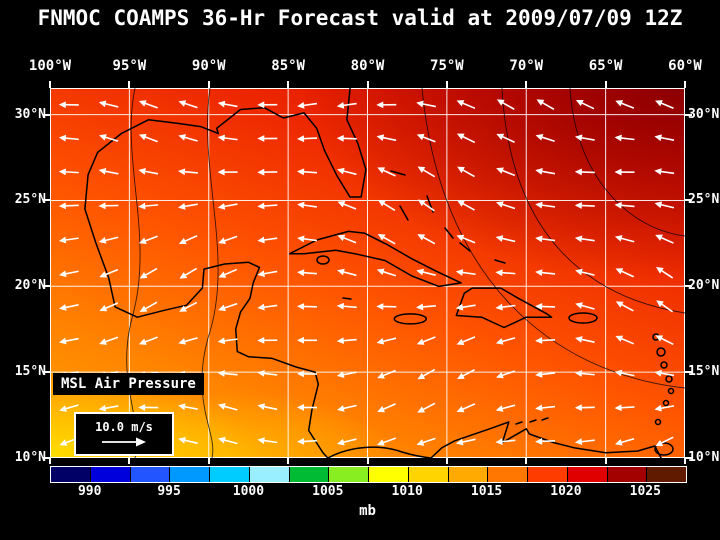 The image size is (720, 540). What do you see at coordinates (124, 442) in the screenshot?
I see `wind-scale-arrow-icon` at bounding box center [124, 442].